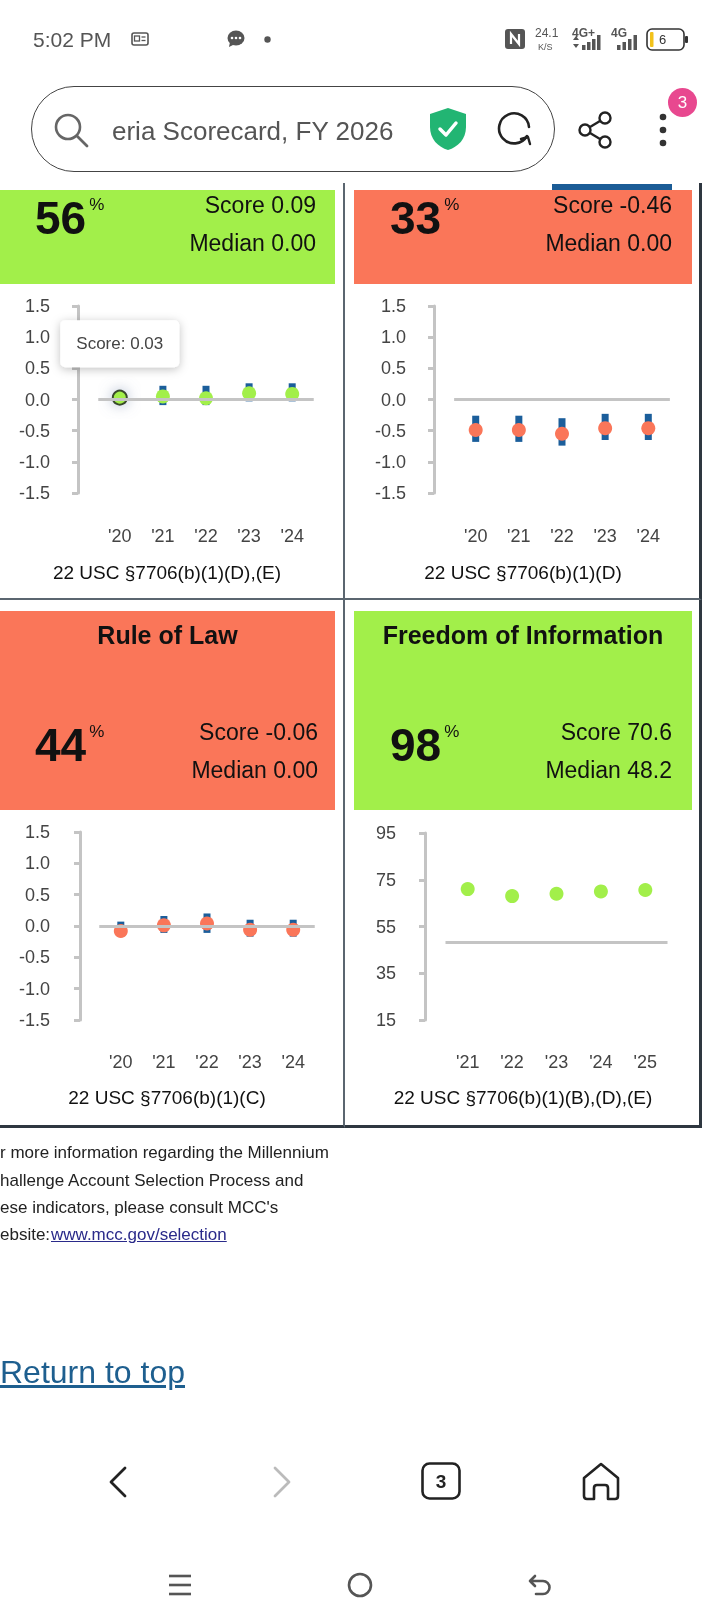 This screenshot has width=720, height=1624. I want to click on text: Score -0.46, so click(612, 205).